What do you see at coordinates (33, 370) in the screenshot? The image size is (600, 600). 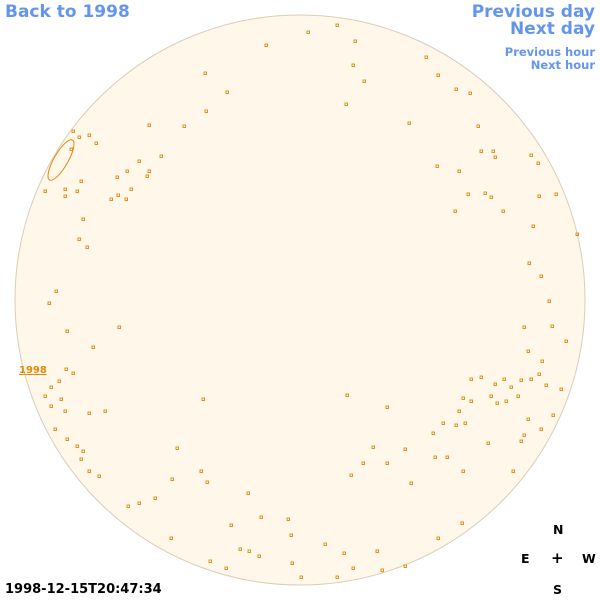 I see `year-marker-link: 1998` at bounding box center [33, 370].